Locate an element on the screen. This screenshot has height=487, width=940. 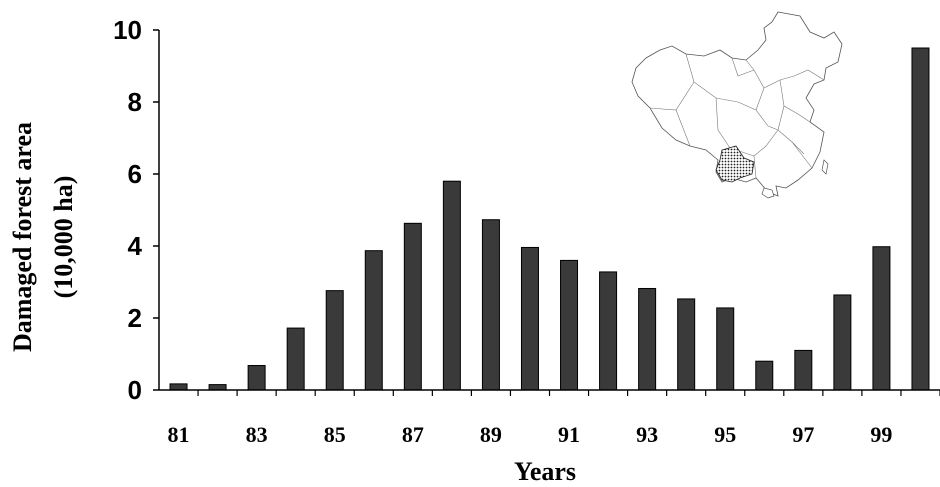
x-tick-label: 93 is located at coordinates (647, 434).